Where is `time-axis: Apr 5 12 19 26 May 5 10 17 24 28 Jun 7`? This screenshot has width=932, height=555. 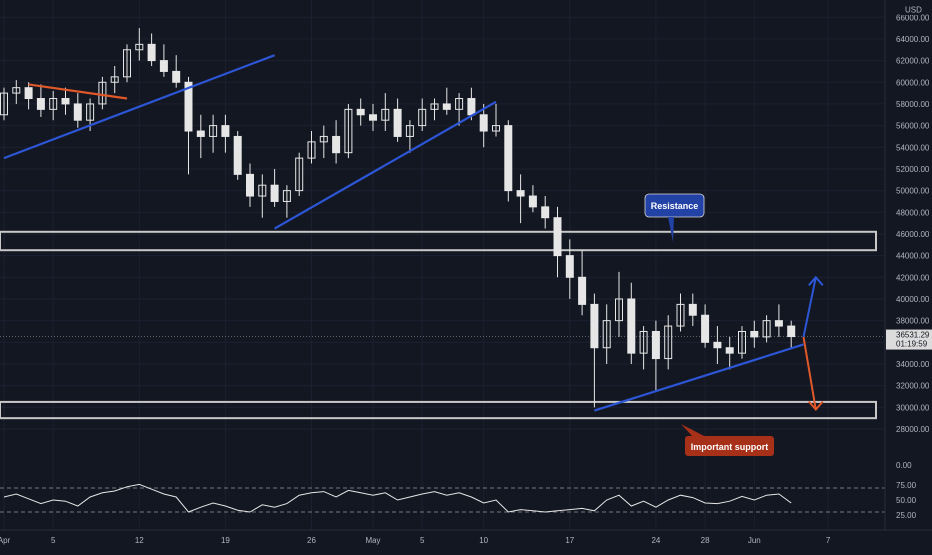
time-axis: Apr 5 12 19 26 May 5 10 17 24 28 Jun 7 is located at coordinates (415, 540).